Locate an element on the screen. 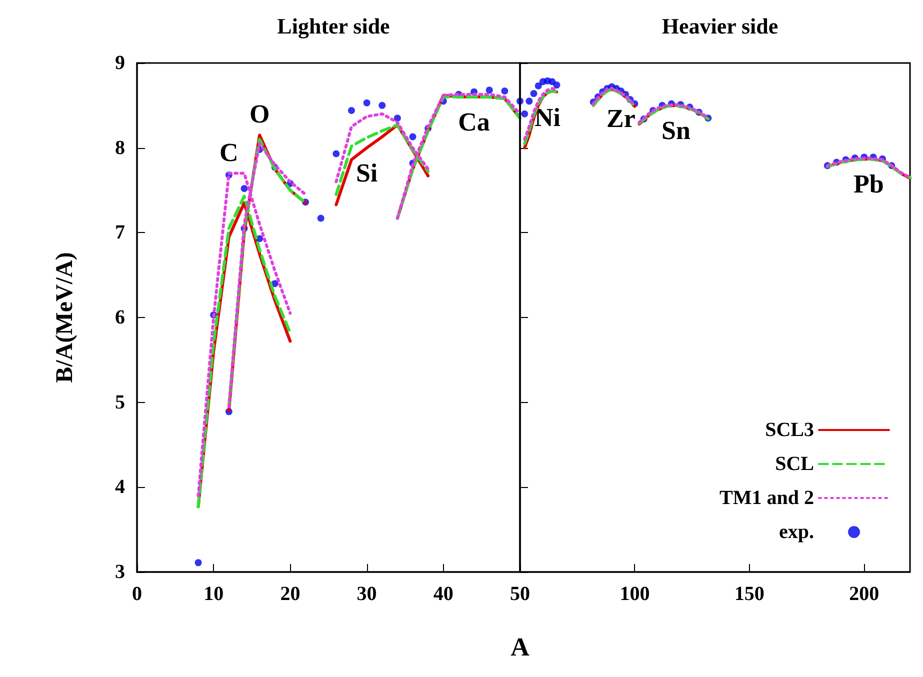  y-tick-label: 5 is located at coordinates (120, 402).